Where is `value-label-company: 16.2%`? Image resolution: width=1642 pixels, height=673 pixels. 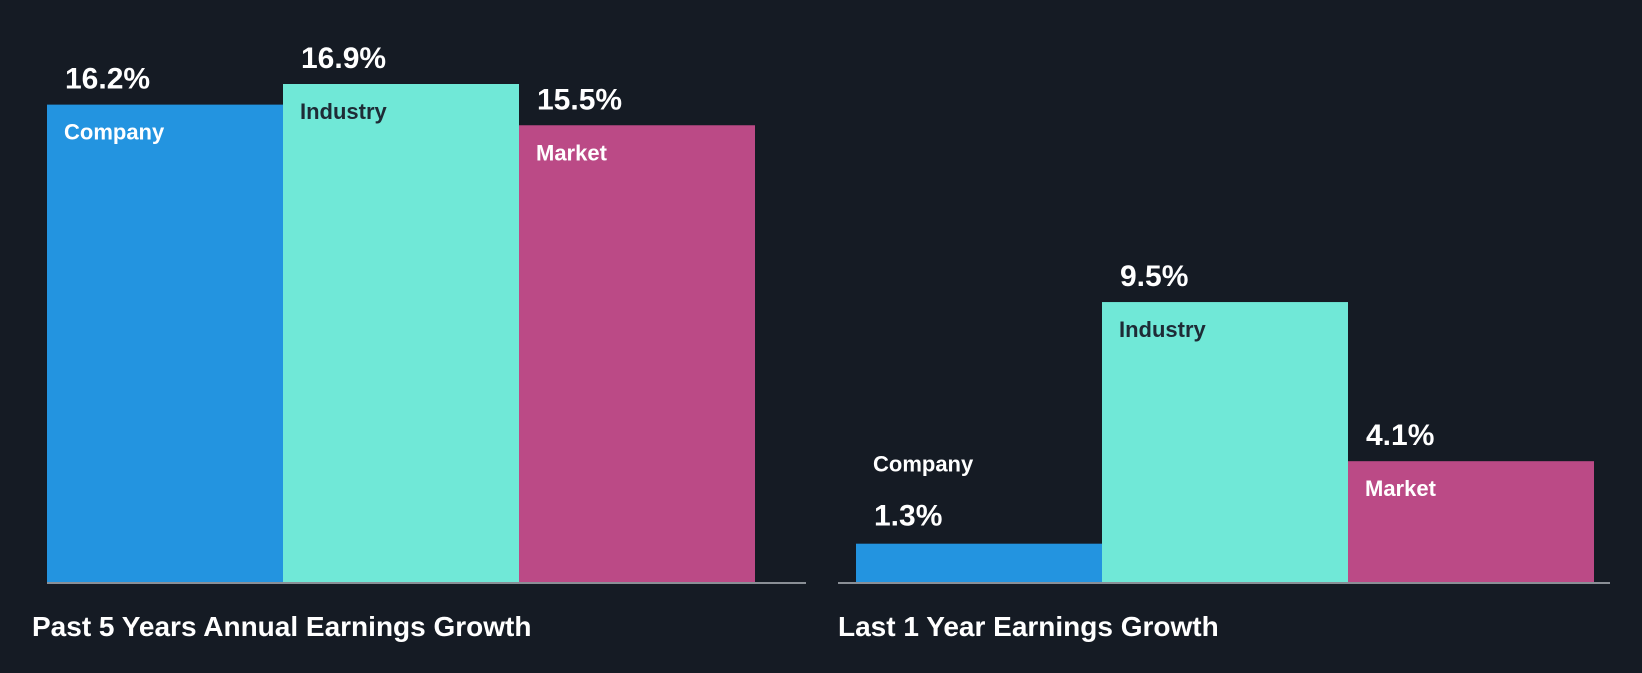
value-label-company: 16.2% is located at coordinates (107, 79).